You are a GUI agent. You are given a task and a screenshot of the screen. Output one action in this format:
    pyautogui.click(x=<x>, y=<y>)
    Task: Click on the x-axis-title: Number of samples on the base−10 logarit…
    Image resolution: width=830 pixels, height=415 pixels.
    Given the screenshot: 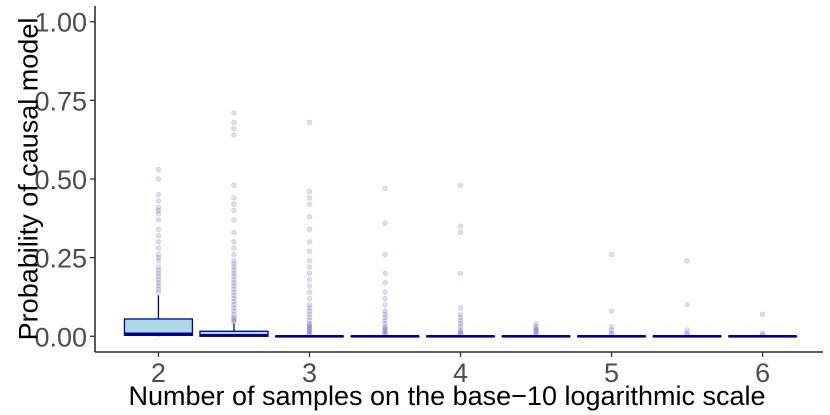 What is the action you would take?
    pyautogui.click(x=446, y=396)
    